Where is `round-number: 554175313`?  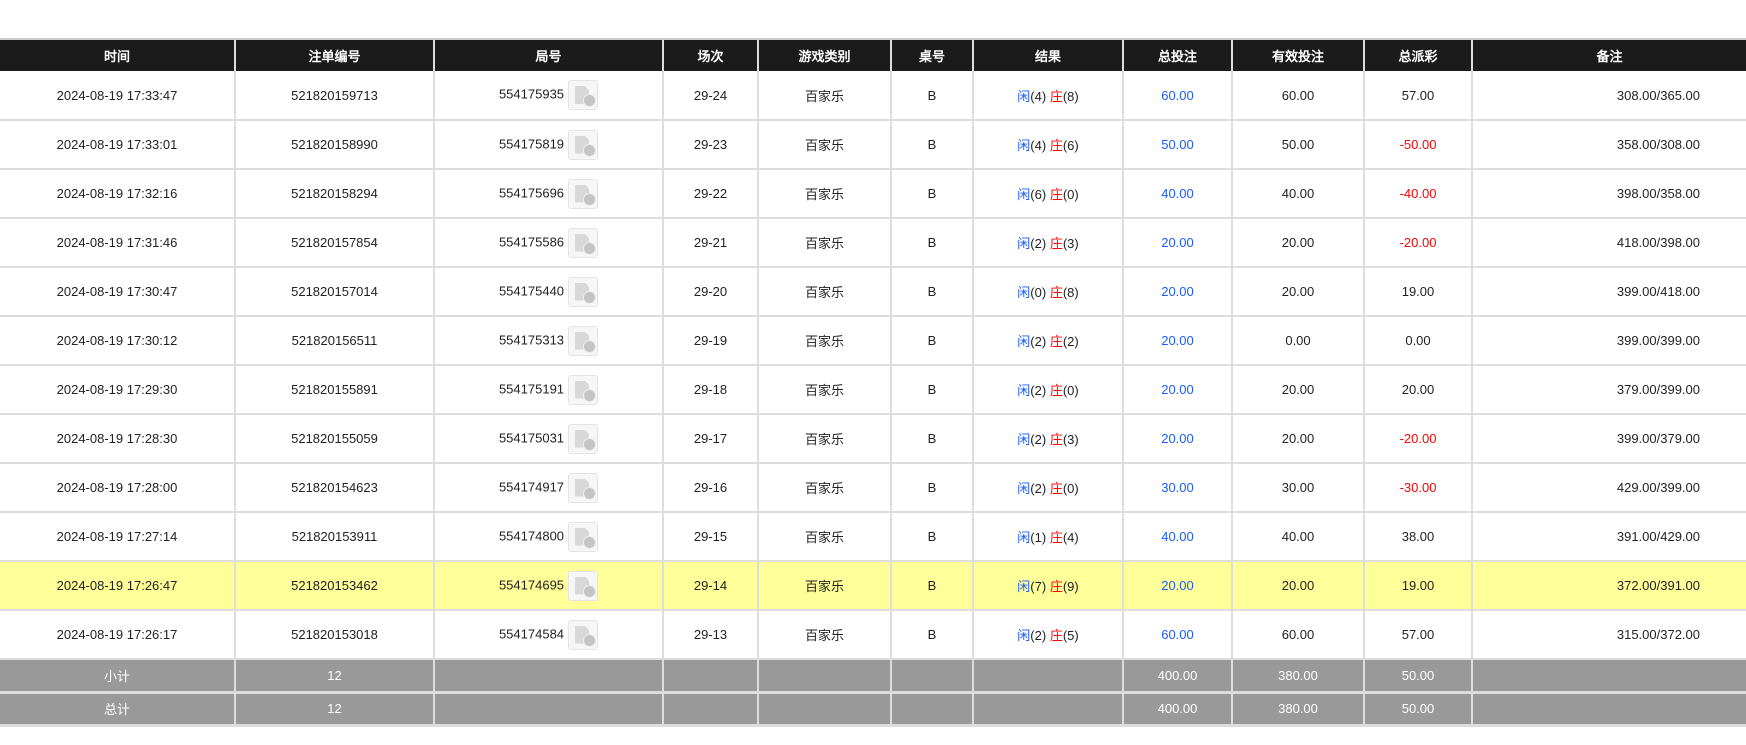
round-number: 554175313 is located at coordinates (531, 339).